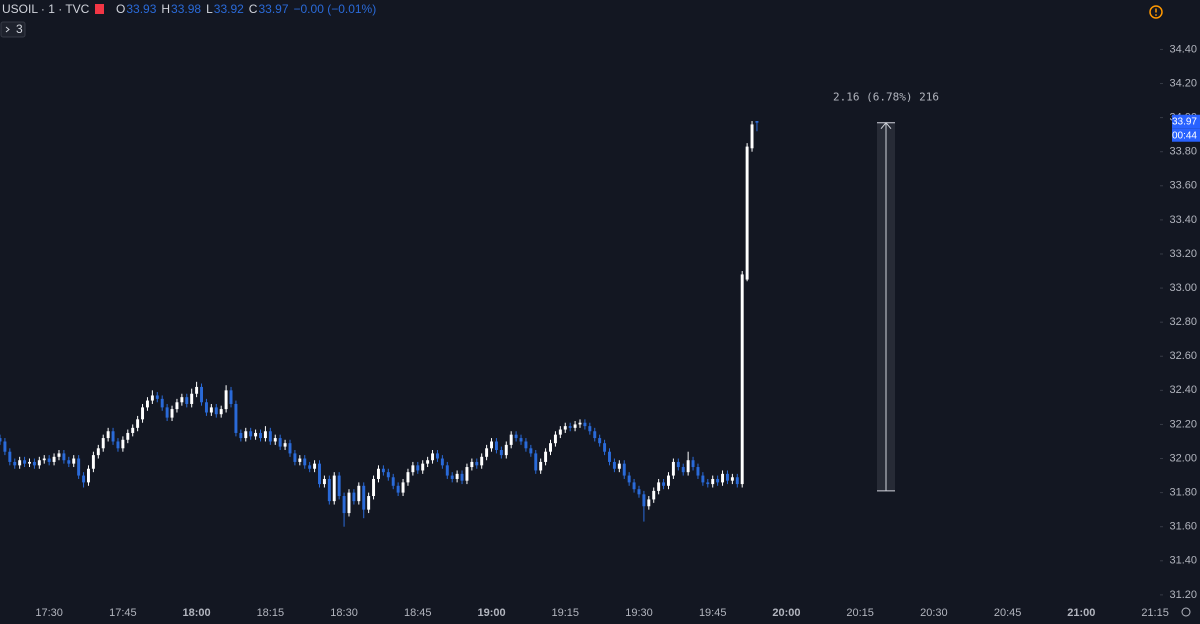 This screenshot has height=624, width=1200. I want to click on y-tick-label: 34.40, so click(1183, 49).